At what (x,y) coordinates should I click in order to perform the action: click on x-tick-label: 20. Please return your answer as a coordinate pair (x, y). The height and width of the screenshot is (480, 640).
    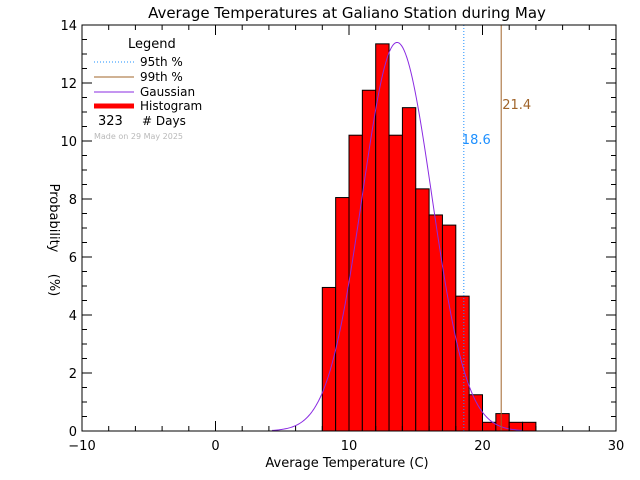
    Looking at the image, I should click on (482, 446).